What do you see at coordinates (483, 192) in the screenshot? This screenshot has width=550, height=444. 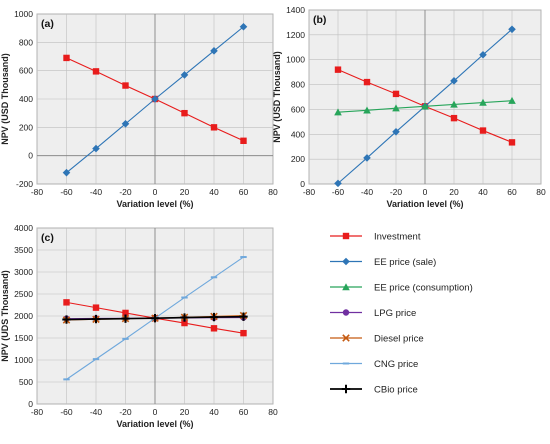 I see `x-tick-label: 40` at bounding box center [483, 192].